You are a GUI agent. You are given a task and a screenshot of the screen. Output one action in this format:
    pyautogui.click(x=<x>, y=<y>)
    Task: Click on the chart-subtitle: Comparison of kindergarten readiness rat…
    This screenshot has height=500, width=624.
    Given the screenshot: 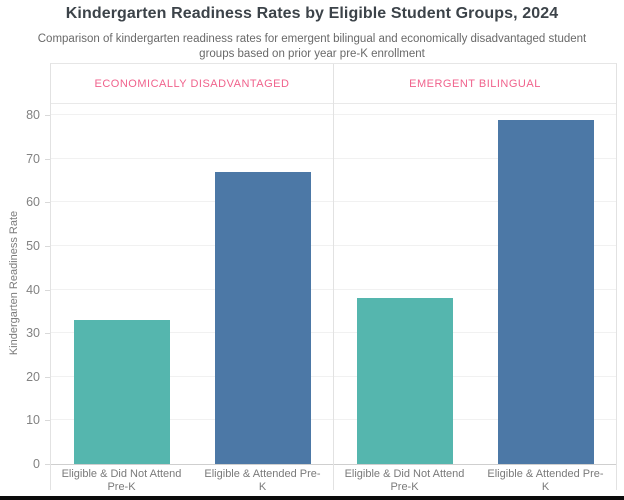 What is the action you would take?
    pyautogui.click(x=312, y=46)
    